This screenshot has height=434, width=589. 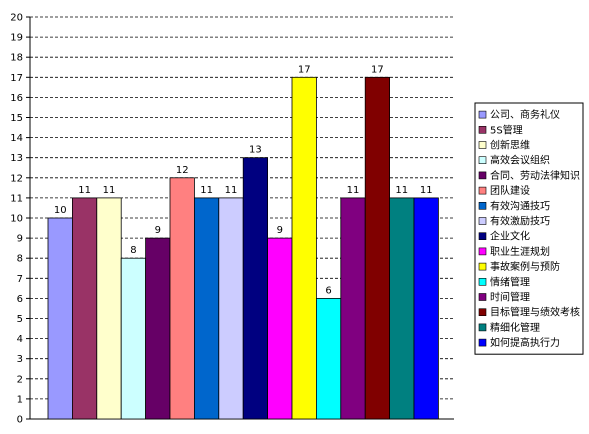 What do you see at coordinates (535, 312) in the screenshot?
I see `legend-label: 目标管理与绩效考核` at bounding box center [535, 312].